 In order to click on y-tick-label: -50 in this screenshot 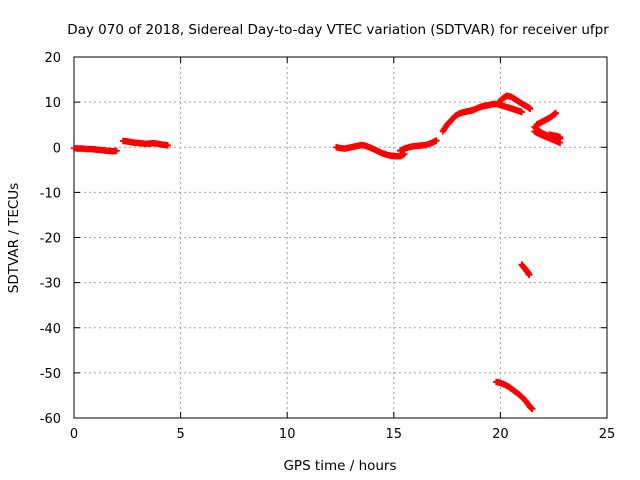, I will do `click(50, 374)`.